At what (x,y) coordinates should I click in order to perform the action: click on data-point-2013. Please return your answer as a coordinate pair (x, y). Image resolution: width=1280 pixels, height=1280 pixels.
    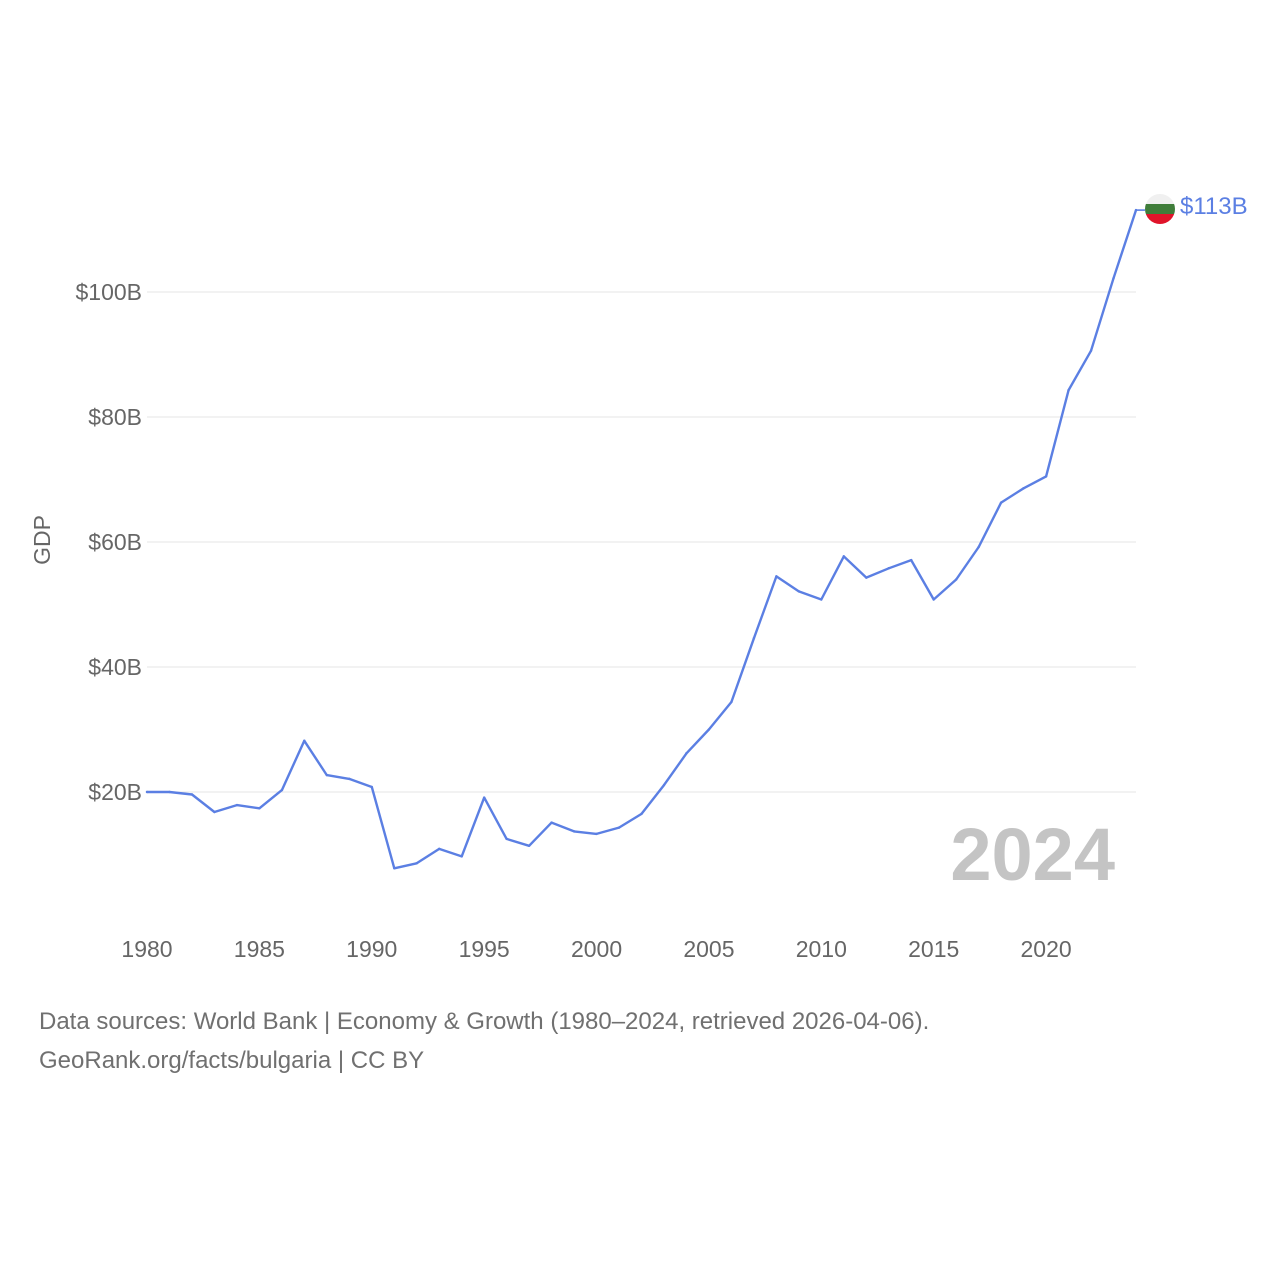
    Looking at the image, I should click on (888, 568).